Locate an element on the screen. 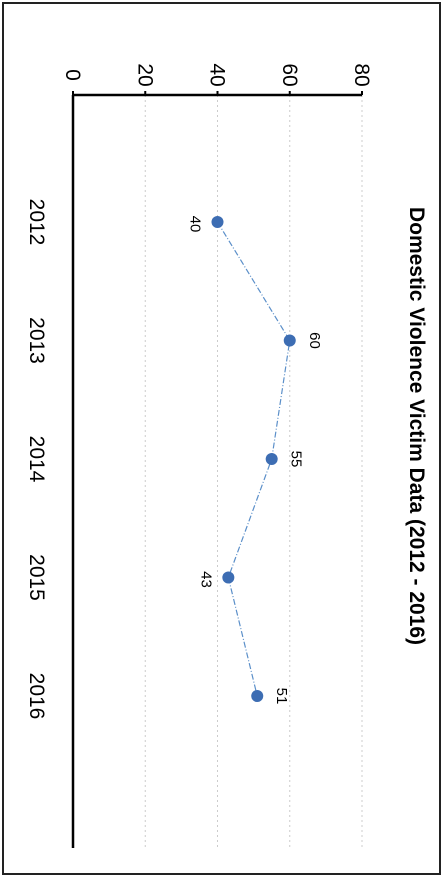 The image size is (443, 882). category-tick-label-2012: 2012 is located at coordinates (36, 222).